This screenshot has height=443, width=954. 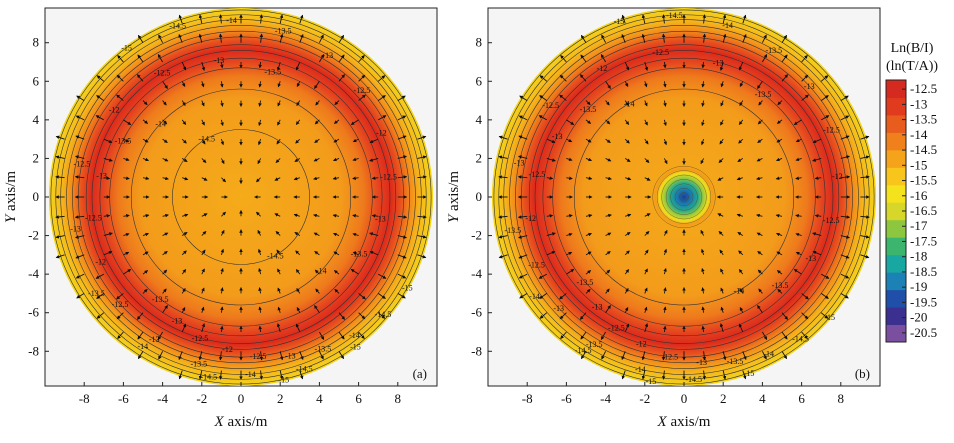 I want to click on x-axis-label-rest: axis/m, so click(x=246, y=422).